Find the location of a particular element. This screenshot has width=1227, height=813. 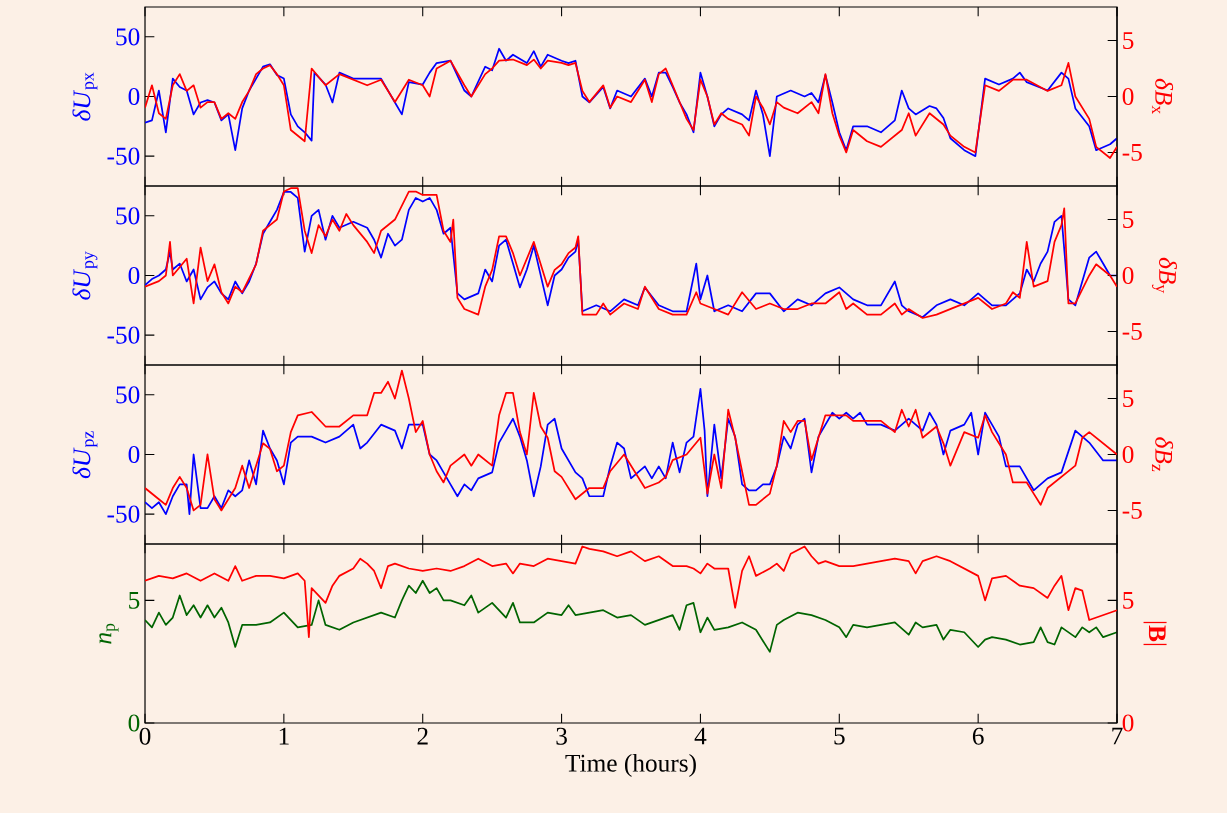

x-tick-label: 5 is located at coordinates (839, 736).